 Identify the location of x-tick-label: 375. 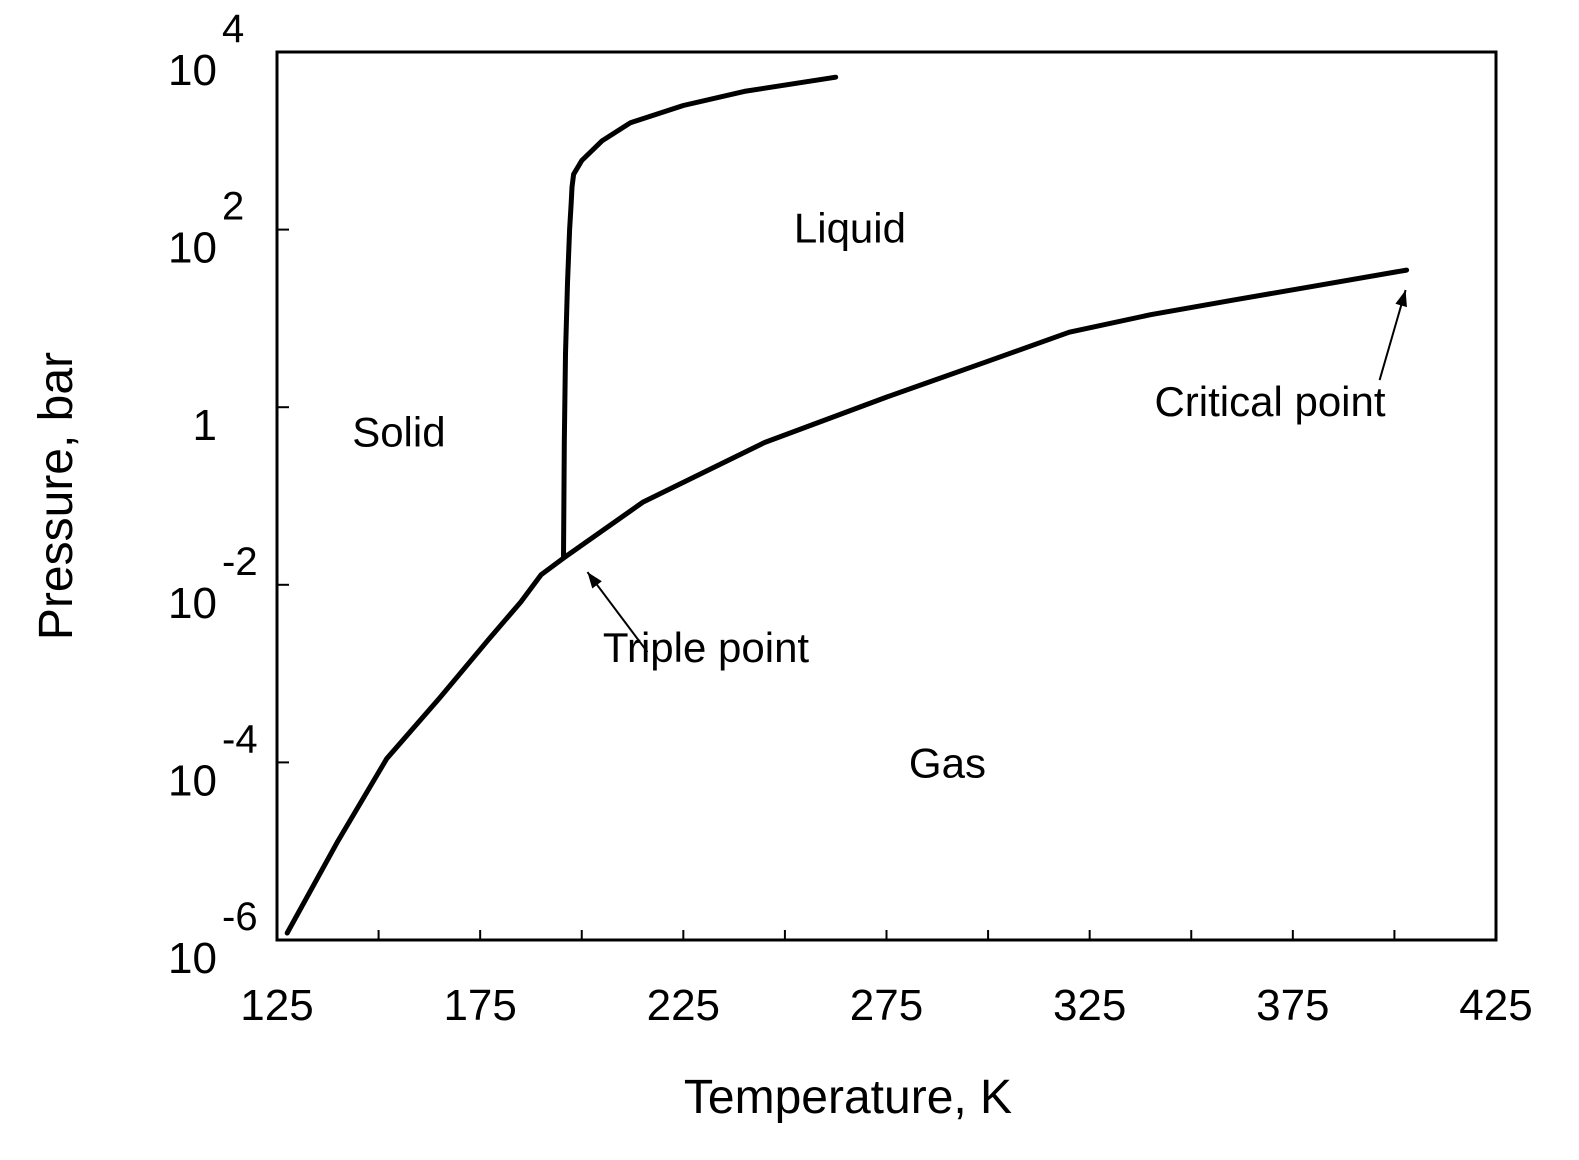
(1292, 1005).